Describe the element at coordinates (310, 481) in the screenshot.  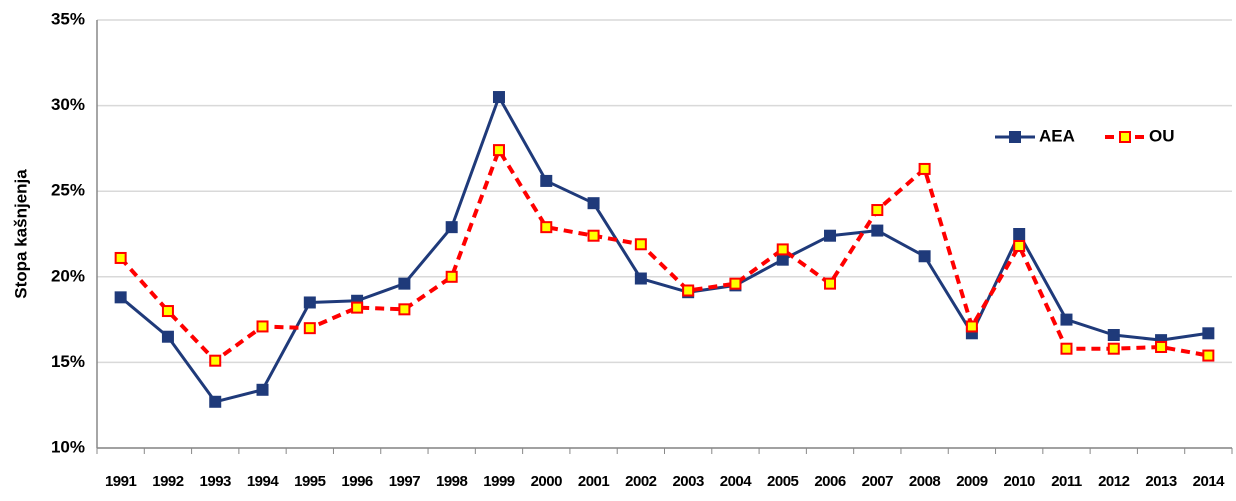
I see `x-tick-label: 1995` at that location.